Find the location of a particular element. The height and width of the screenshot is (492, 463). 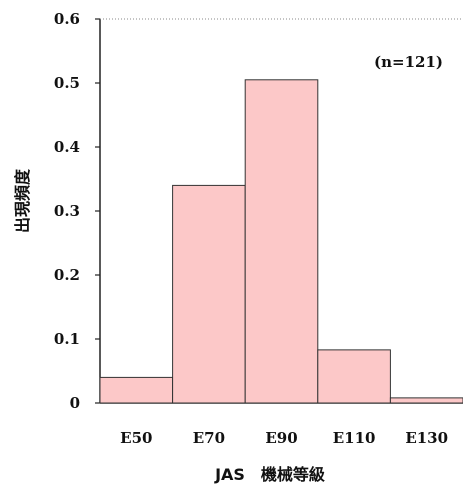

y-tick-label: 0.4 is located at coordinates (67, 147).